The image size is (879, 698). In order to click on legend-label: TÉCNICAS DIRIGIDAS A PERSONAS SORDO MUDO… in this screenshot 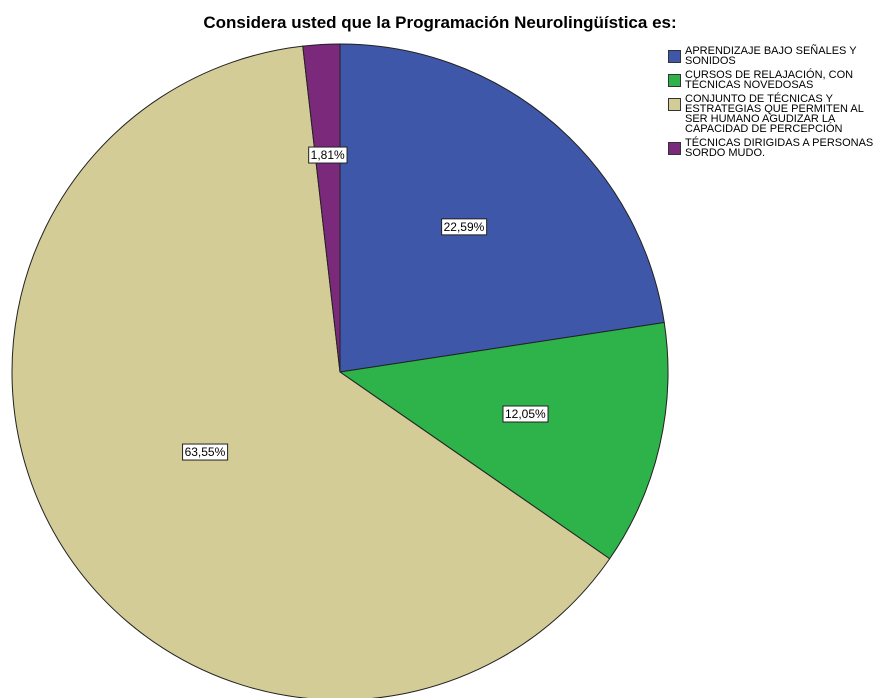, I will do `click(779, 148)`.